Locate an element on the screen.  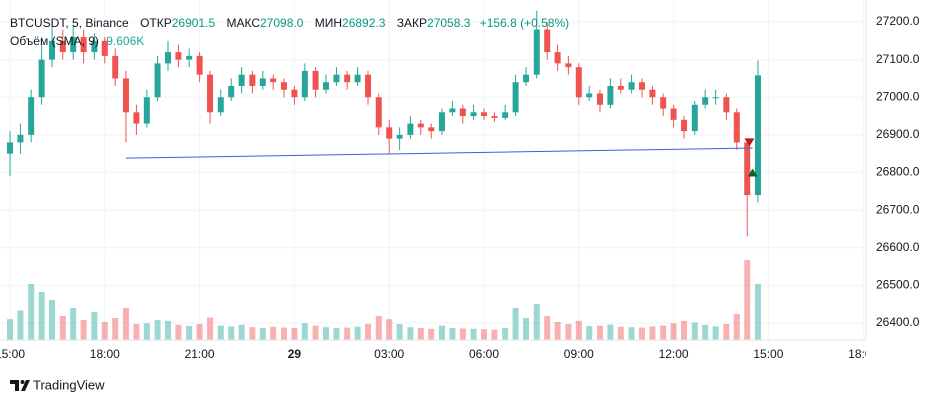
logo-dot is located at coordinates (22, 382).